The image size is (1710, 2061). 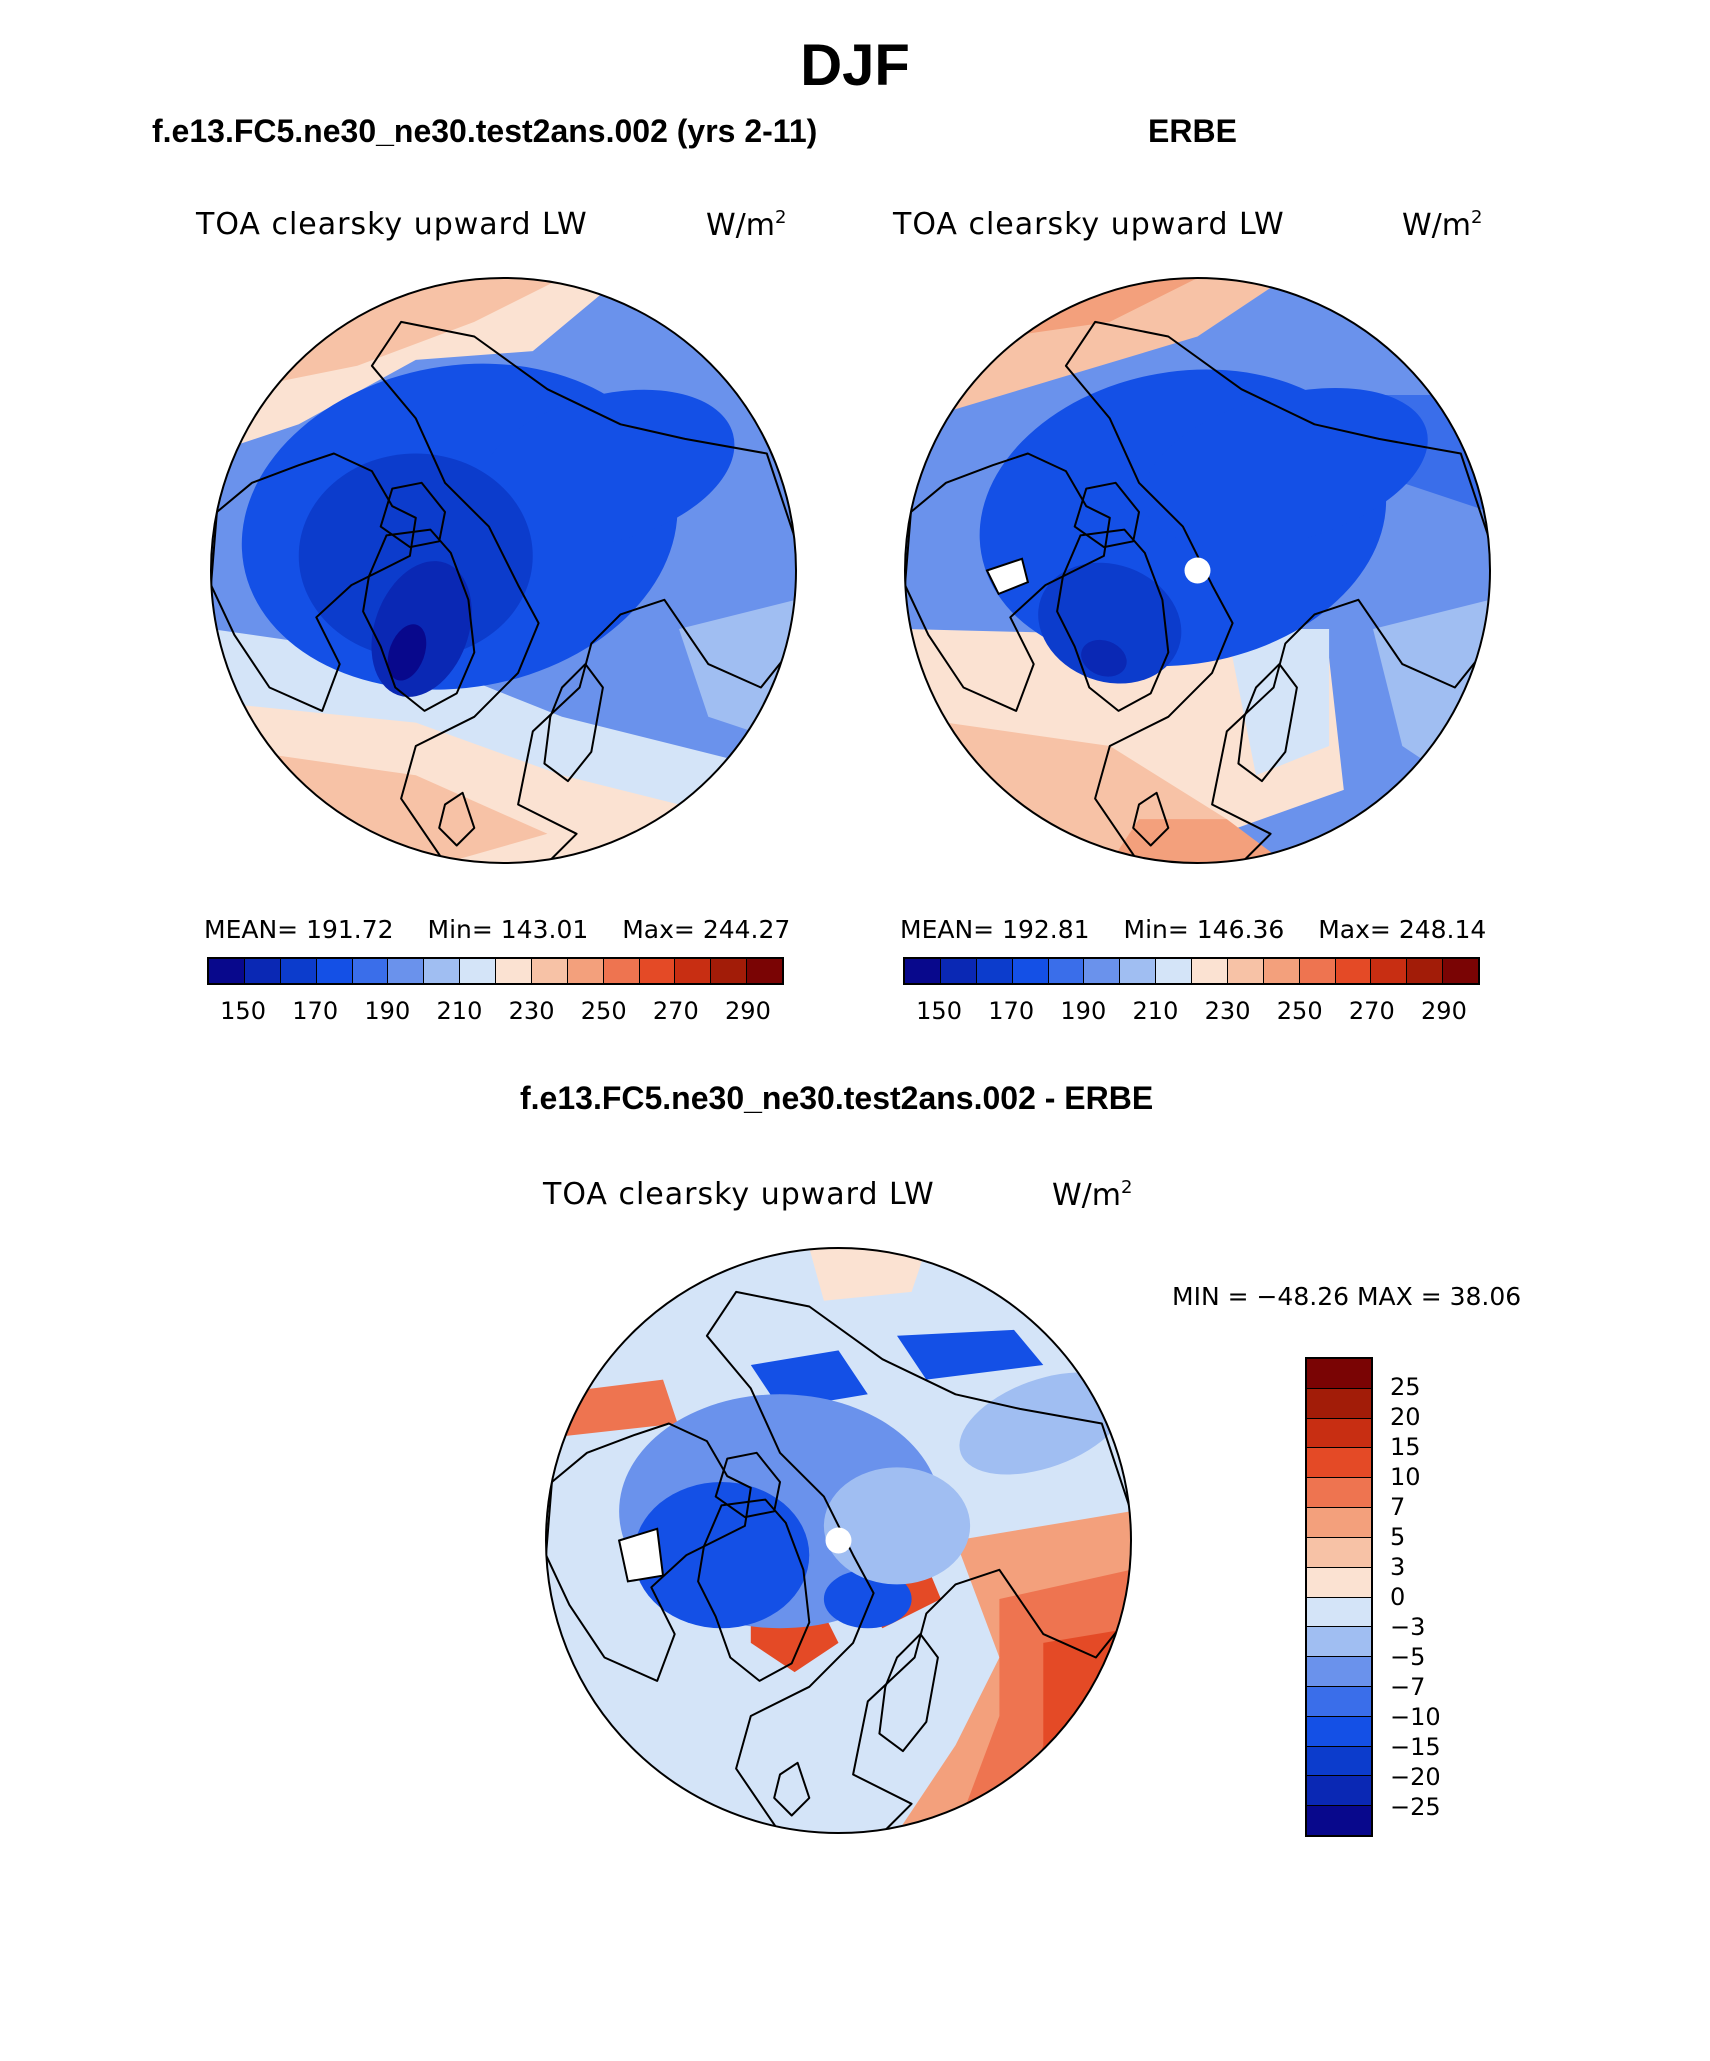 I want to click on missing-data-patch, so click(x=1007, y=576).